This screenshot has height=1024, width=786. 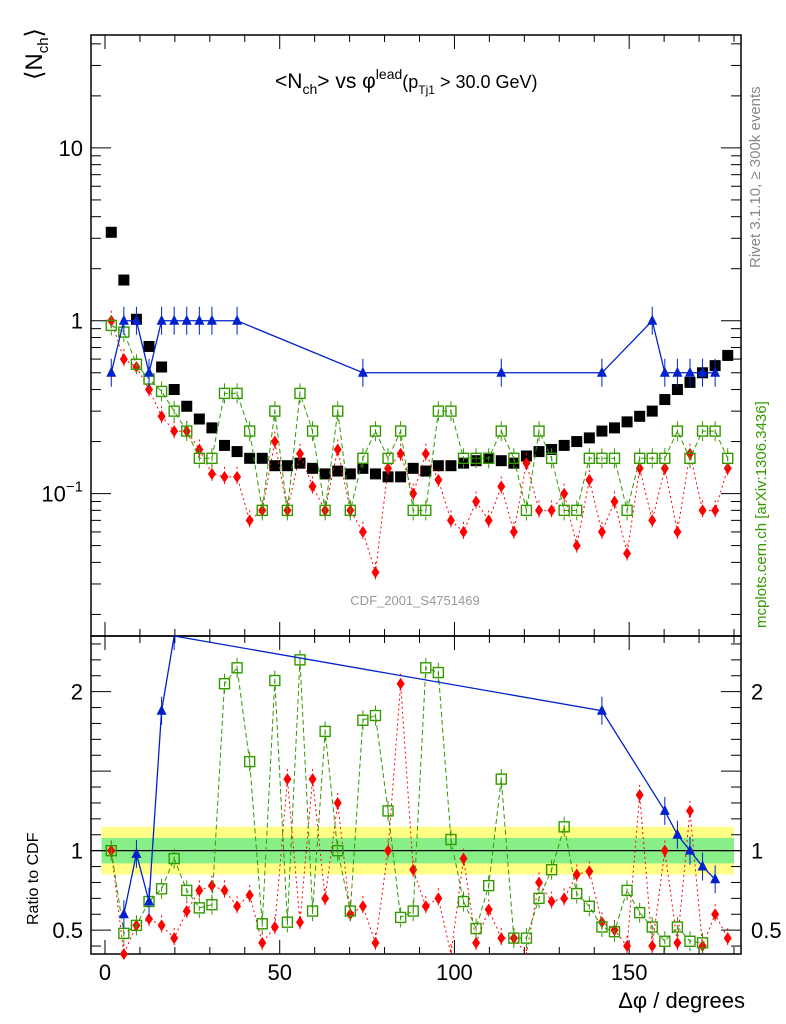 I want to click on x-axis-title: Δφ / degrees, so click(x=681, y=1000).